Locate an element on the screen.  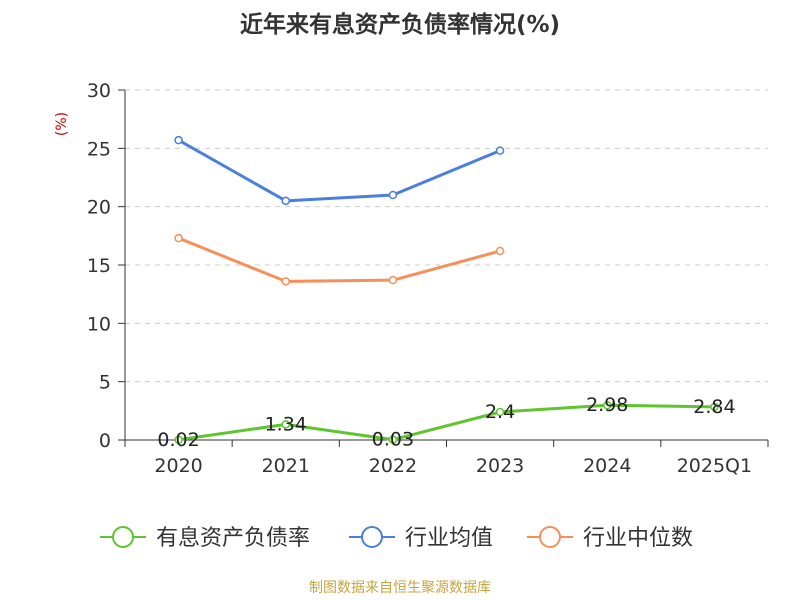
y-tick-label: 10 is located at coordinates (99, 324).